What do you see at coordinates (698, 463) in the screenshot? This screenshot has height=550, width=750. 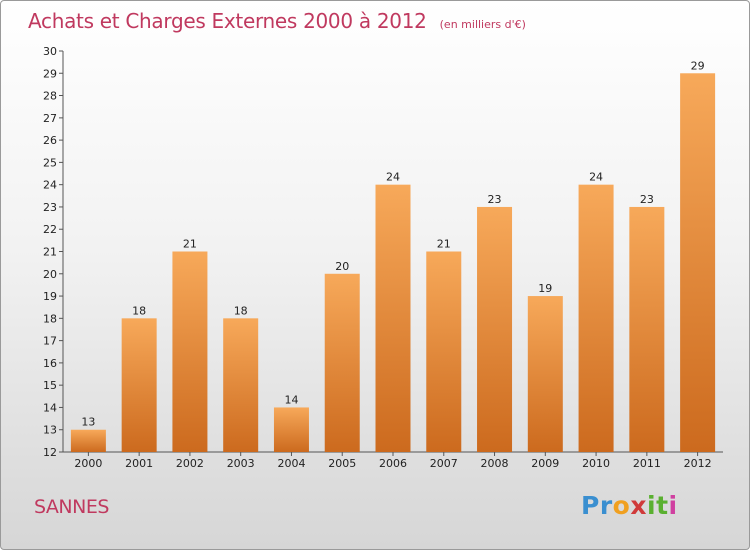 I see `x-tick-label-2012: 2012` at bounding box center [698, 463].